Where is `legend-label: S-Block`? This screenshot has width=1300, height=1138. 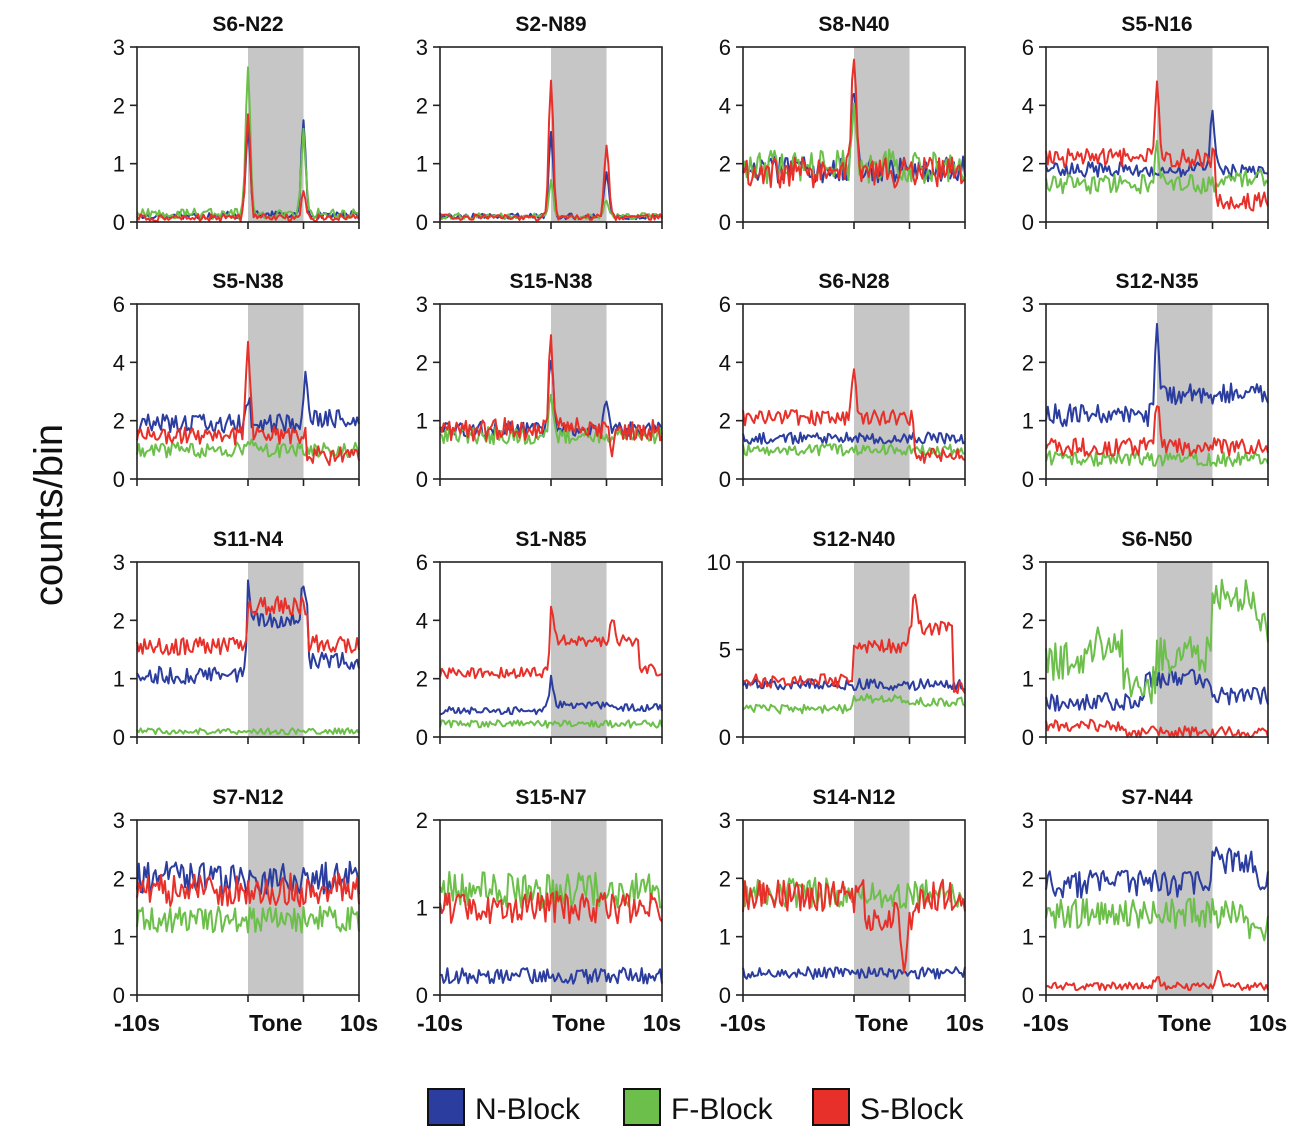 legend-label: S-Block is located at coordinates (912, 1109).